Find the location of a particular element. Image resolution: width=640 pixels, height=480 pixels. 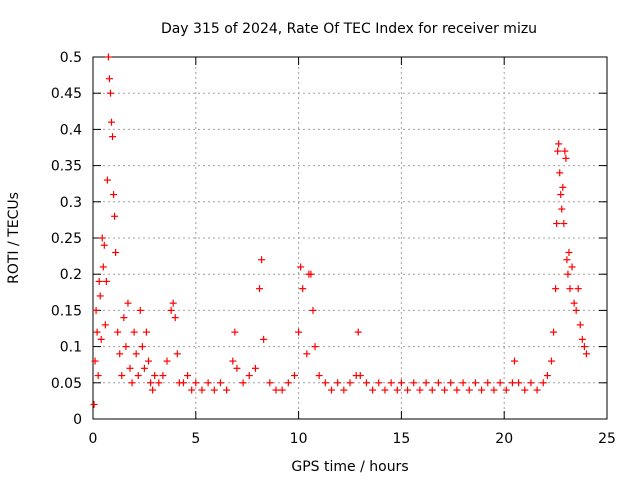

y-axis-label: ROTI / TECUs is located at coordinates (14, 238).